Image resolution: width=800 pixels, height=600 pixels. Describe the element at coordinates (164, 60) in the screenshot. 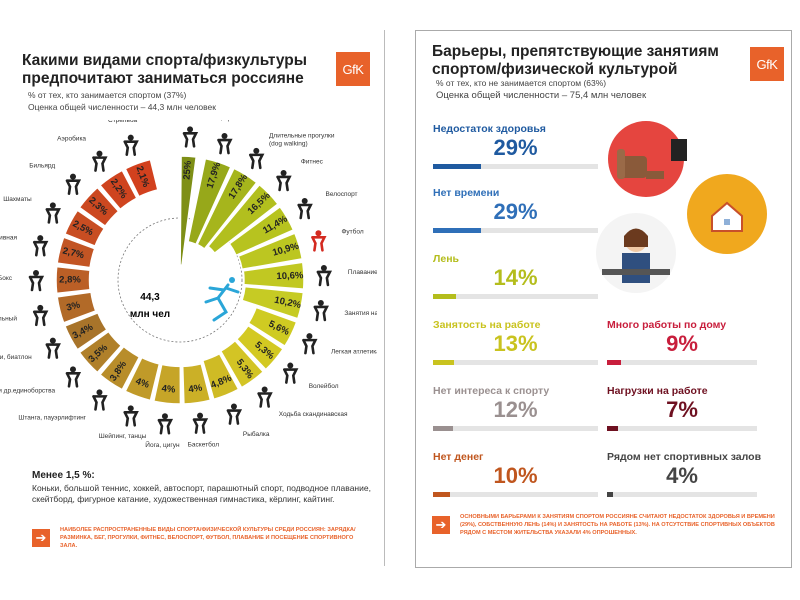

I see `left-title-line1: Какими видами спорта/физкультуры` at that location.